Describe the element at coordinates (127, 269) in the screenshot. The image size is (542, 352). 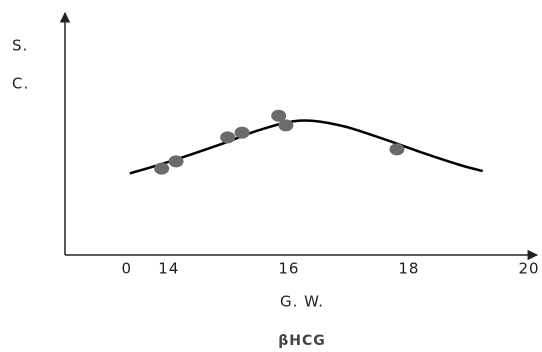
I see `x-tick-label: 0` at that location.